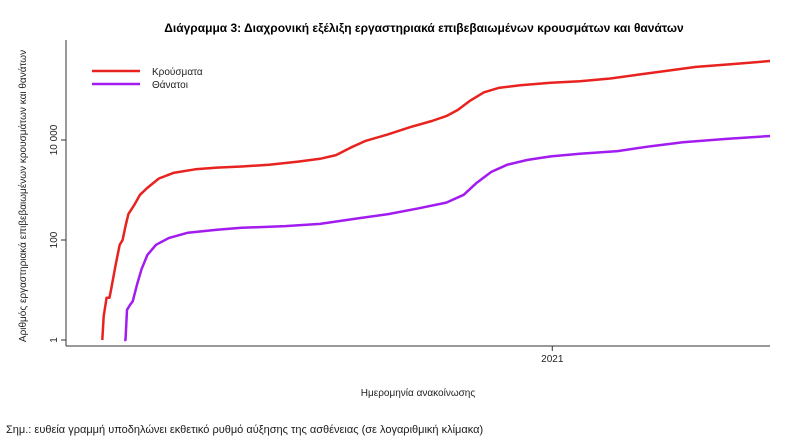 The width and height of the screenshot is (800, 447). What do you see at coordinates (177, 72) in the screenshot?
I see `legend-label-cases: Κρούσματα` at bounding box center [177, 72].